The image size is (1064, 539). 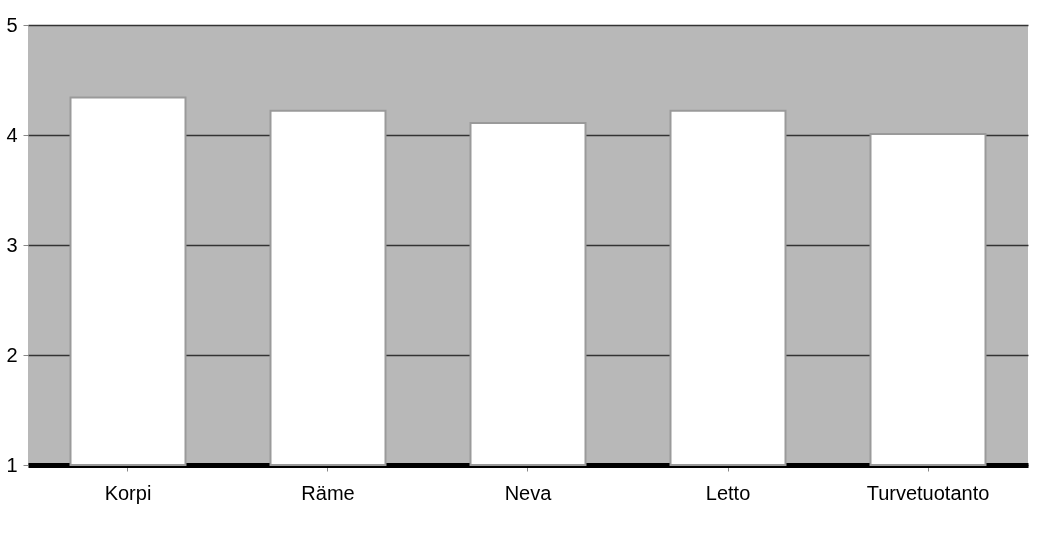 What do you see at coordinates (12, 464) in the screenshot?
I see `y-tick-label: 1` at bounding box center [12, 464].